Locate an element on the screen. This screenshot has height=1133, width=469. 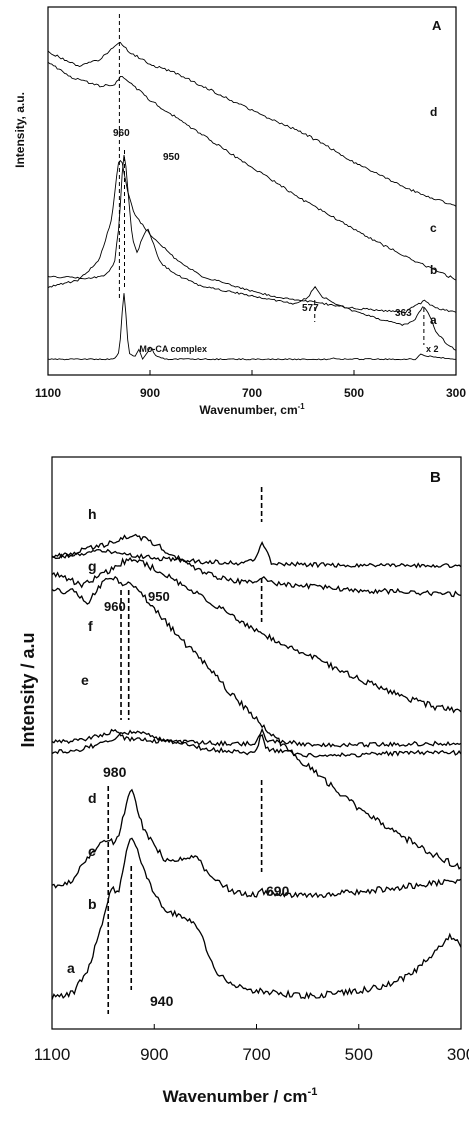
panel-label: B is located at coordinates (435, 477).